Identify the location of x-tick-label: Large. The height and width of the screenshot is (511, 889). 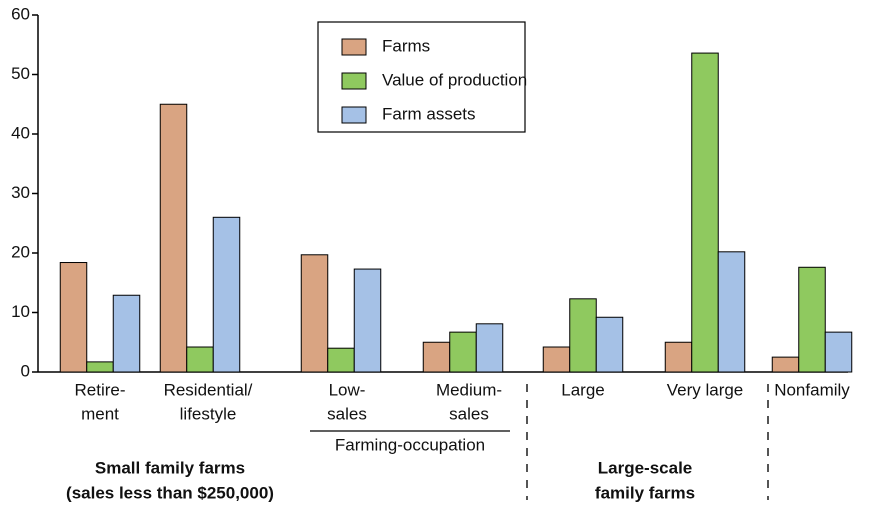
(582, 389).